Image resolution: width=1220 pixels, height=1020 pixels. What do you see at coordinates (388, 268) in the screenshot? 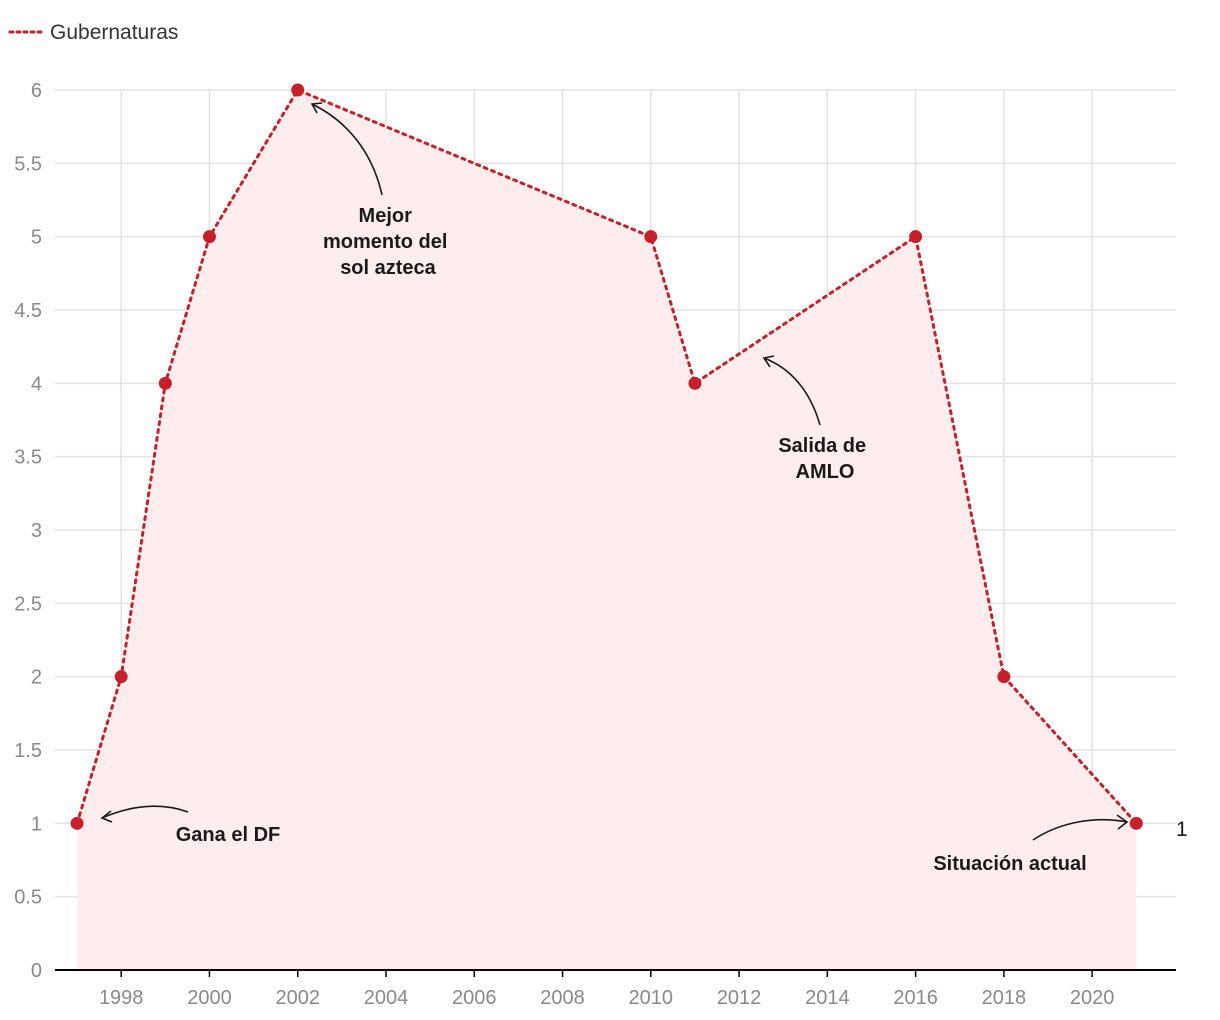
I see `annotation-line: sol azteca` at bounding box center [388, 268].